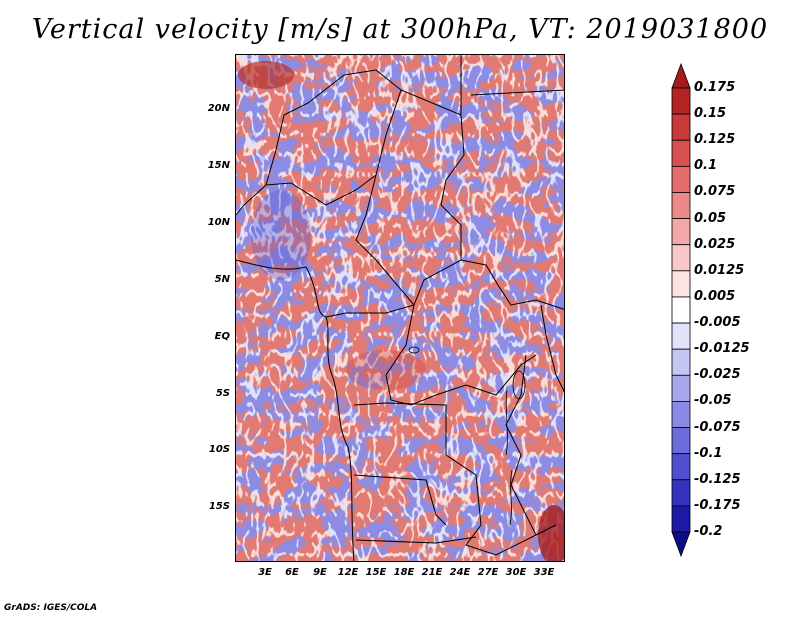 This screenshot has height=618, width=800. I want to click on colorbar-label: 0.175, so click(715, 87).